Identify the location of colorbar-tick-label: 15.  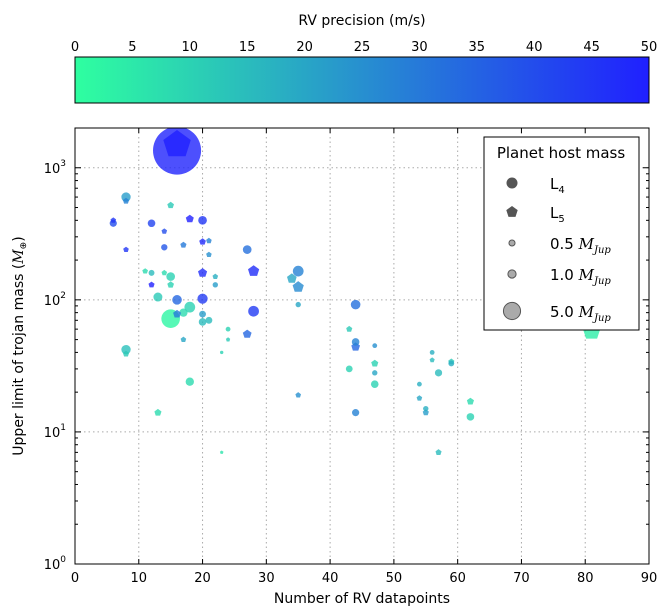
(247, 47).